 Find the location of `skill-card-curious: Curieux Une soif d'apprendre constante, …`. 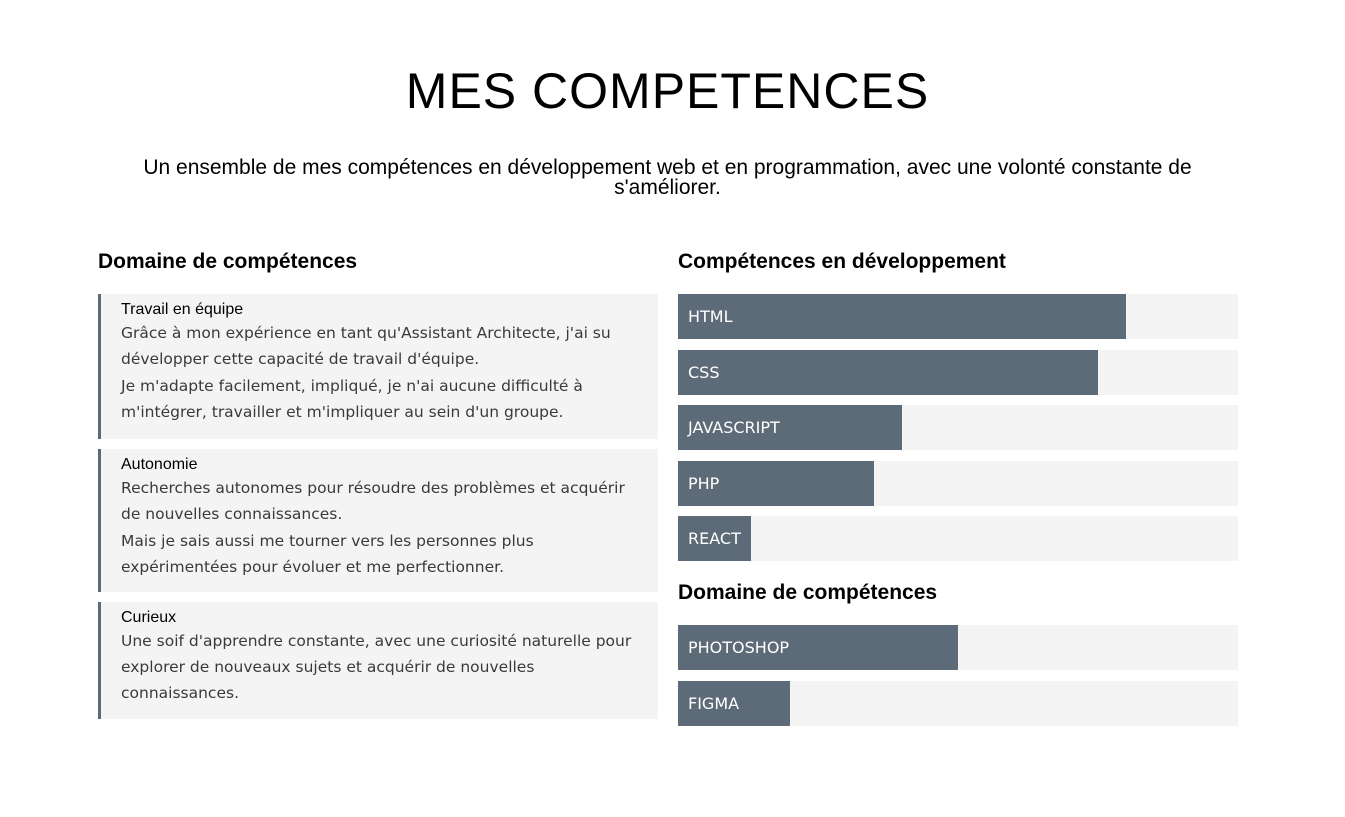

skill-card-curious: Curieux Une soif d'apprendre constante, … is located at coordinates (378, 660).